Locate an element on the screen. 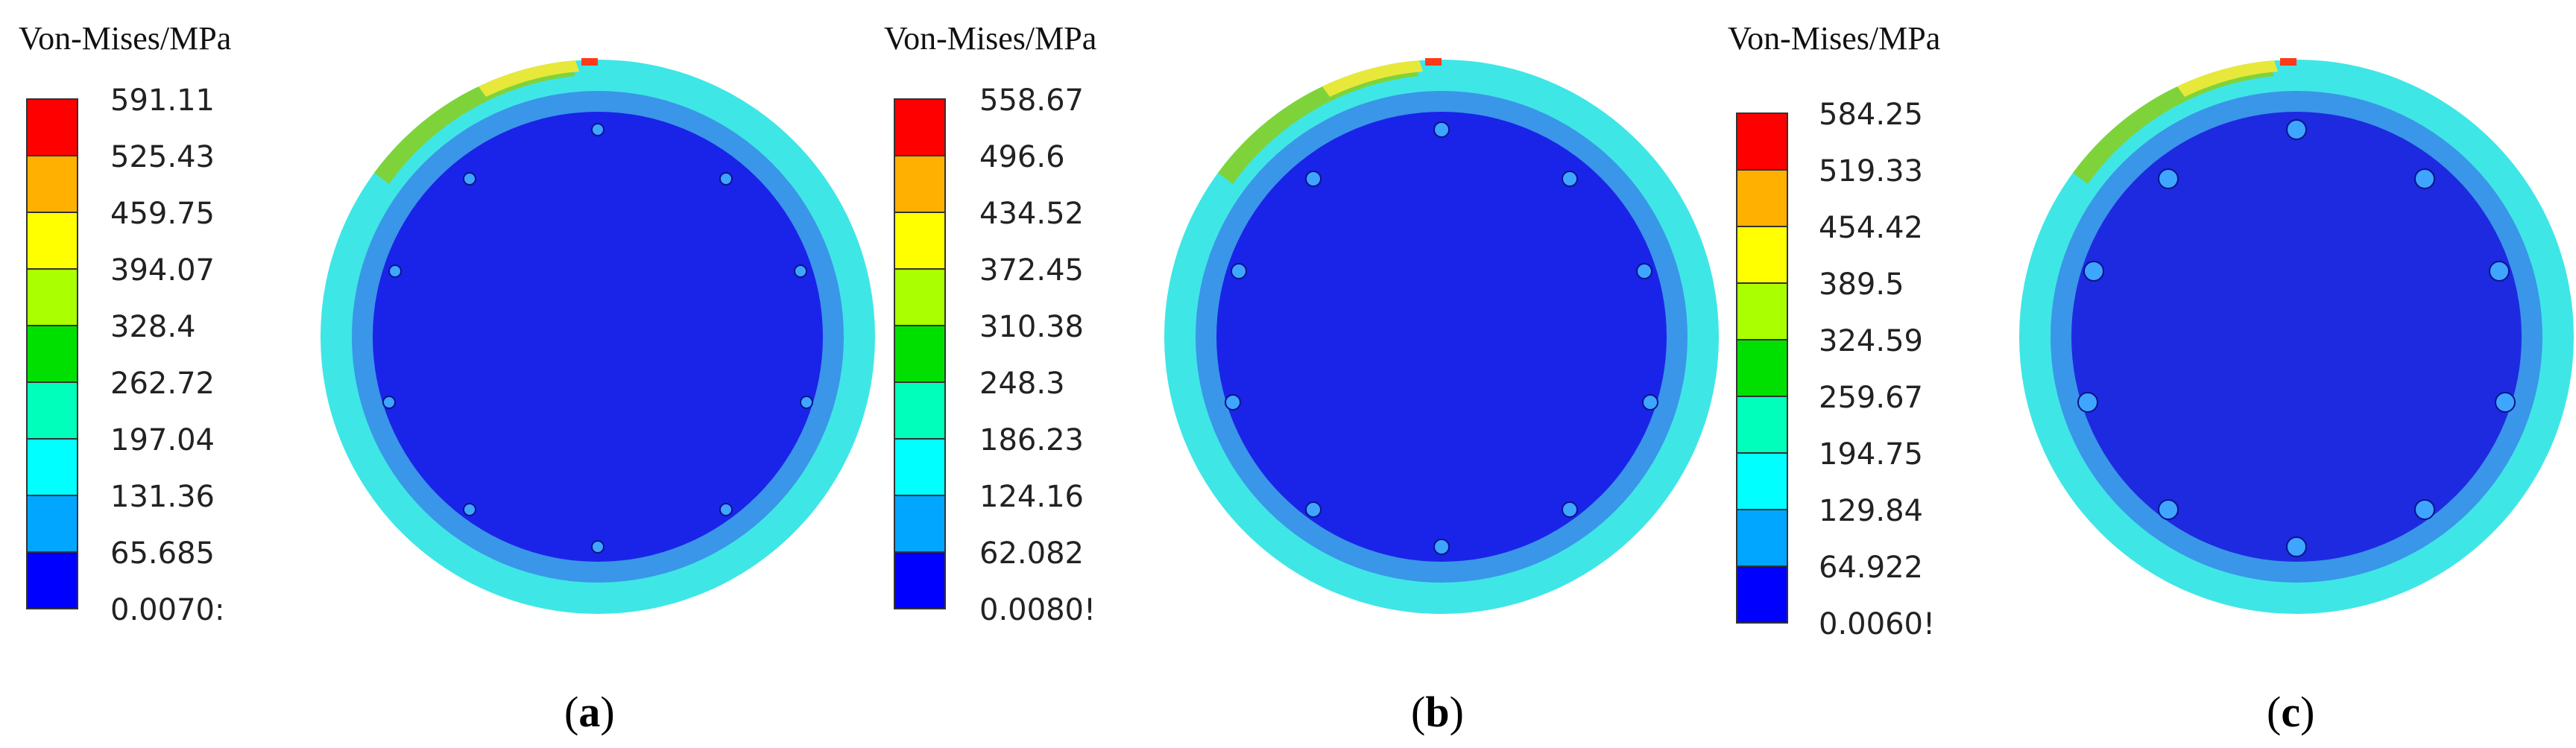 This screenshot has width=2576, height=748. legend-tick: 328.4 is located at coordinates (153, 327).